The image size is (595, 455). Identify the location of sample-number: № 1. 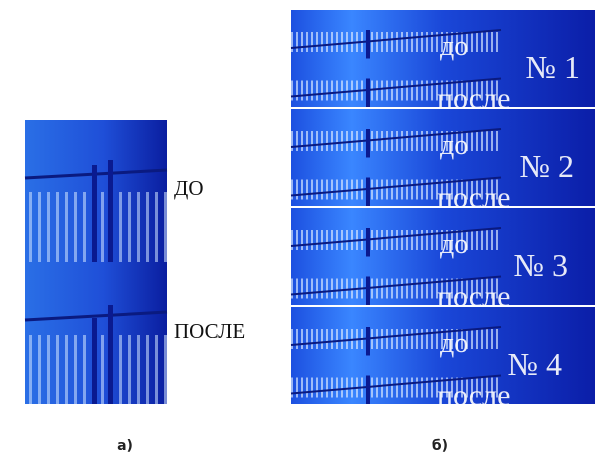
(552, 67).